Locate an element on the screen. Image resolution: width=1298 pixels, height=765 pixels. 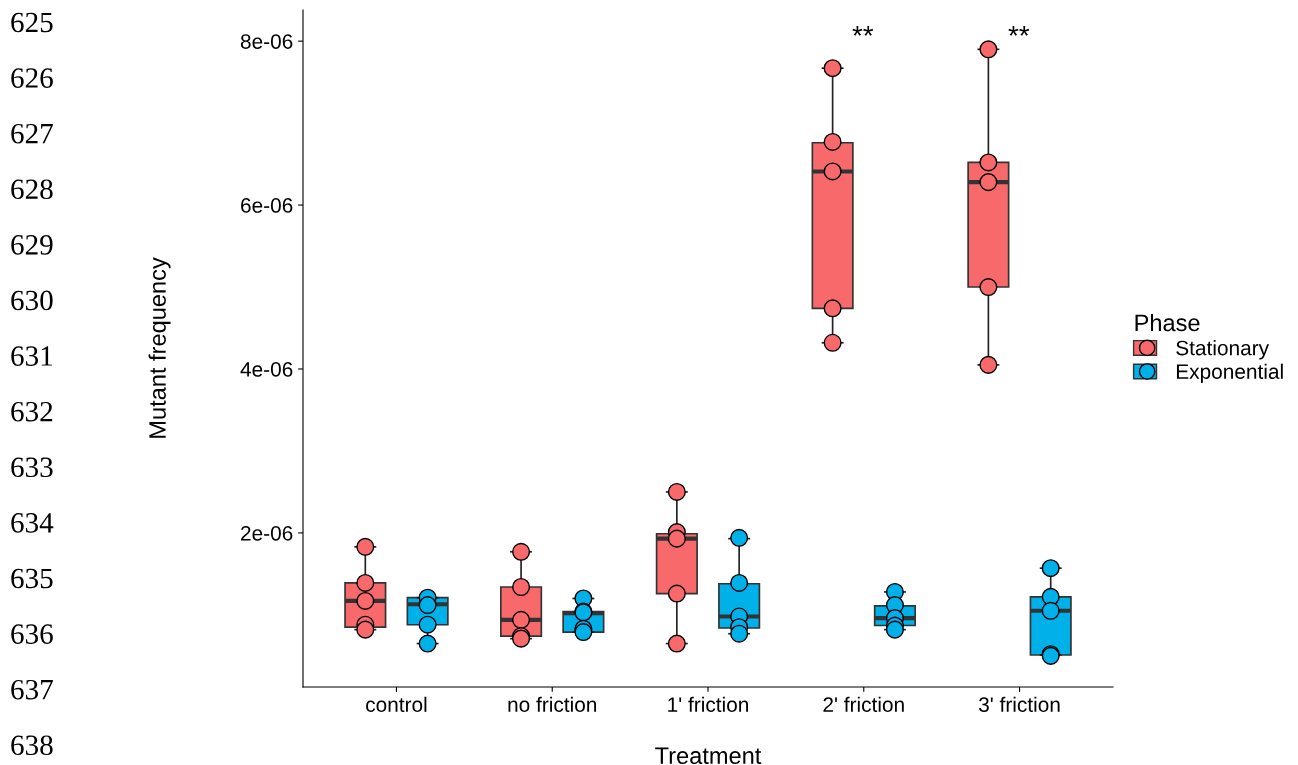
x-tick-label: control is located at coordinates (396, 704).